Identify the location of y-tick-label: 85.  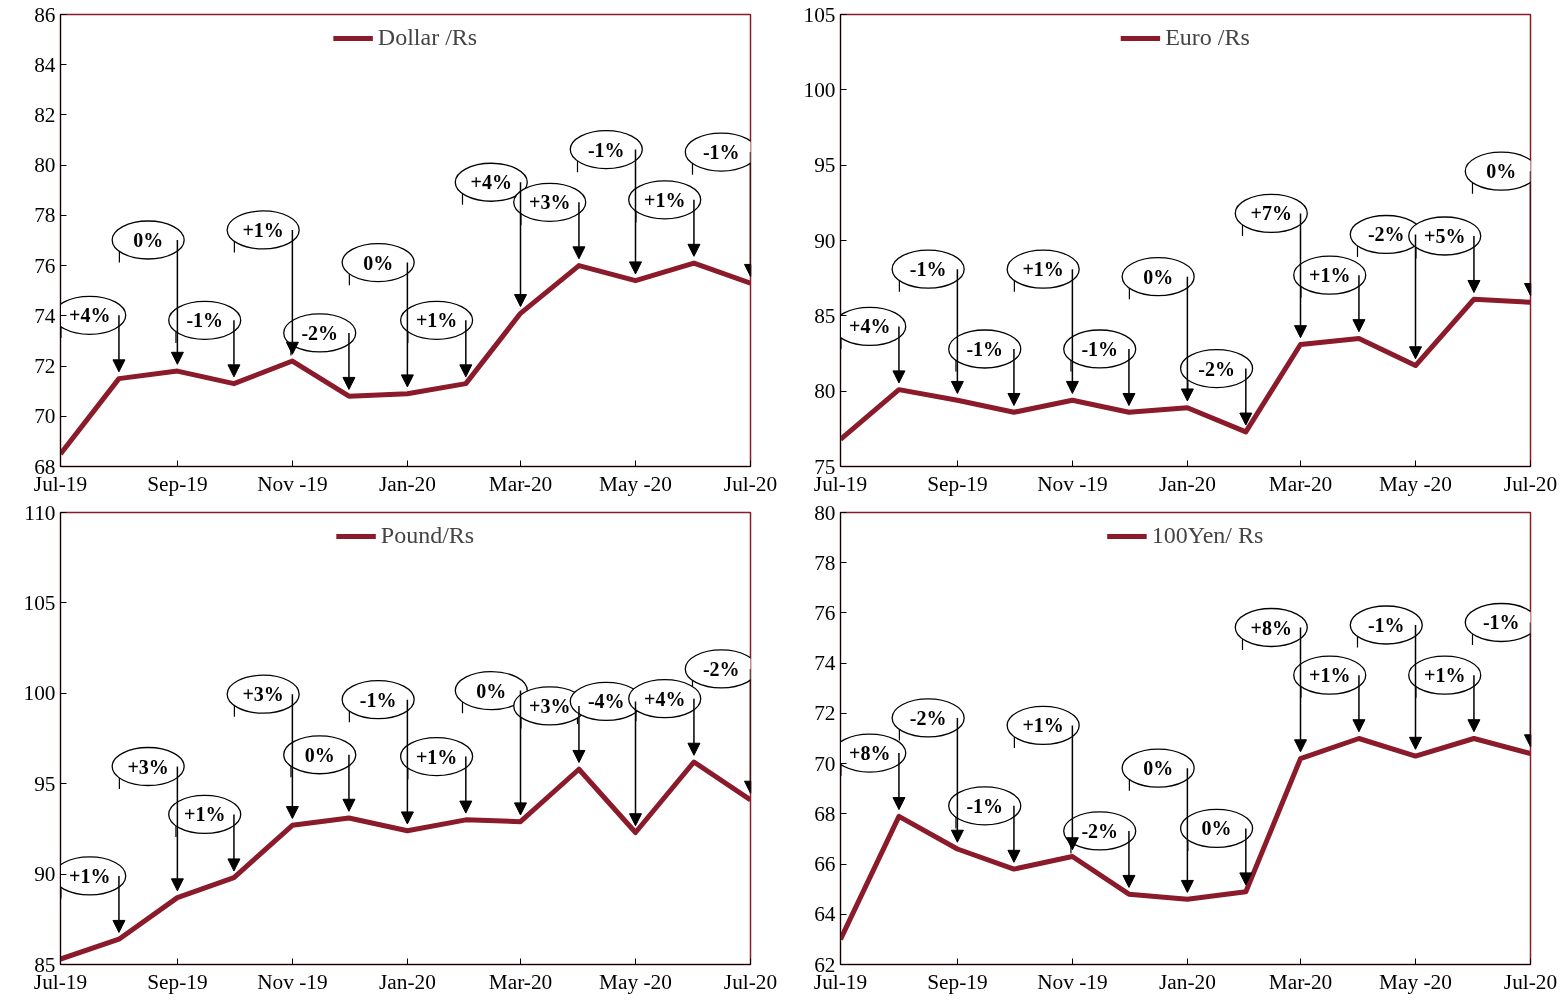
(825, 315).